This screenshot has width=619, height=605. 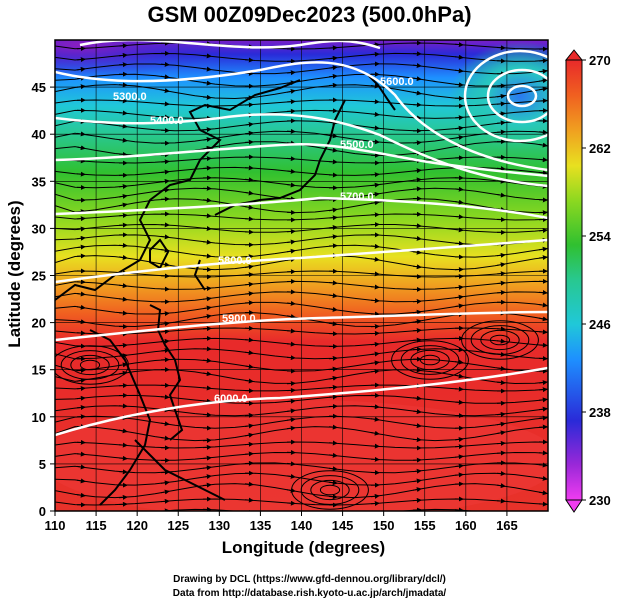 I want to click on x-tick-label: 120, so click(x=137, y=525).